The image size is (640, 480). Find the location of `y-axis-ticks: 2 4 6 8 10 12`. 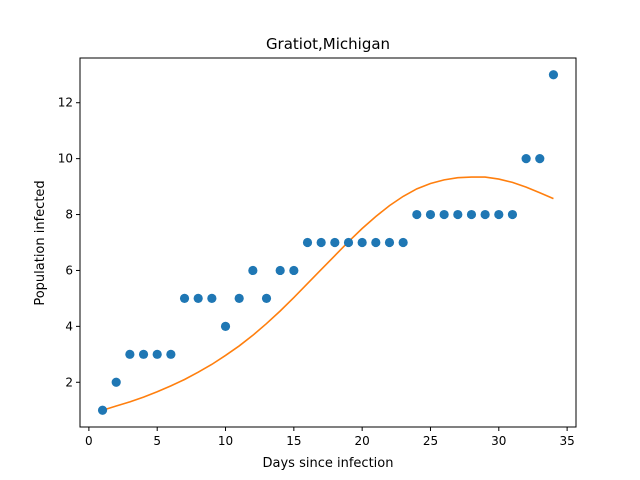

y-axis-ticks: 2 4 6 8 10 12 is located at coordinates (69, 242).